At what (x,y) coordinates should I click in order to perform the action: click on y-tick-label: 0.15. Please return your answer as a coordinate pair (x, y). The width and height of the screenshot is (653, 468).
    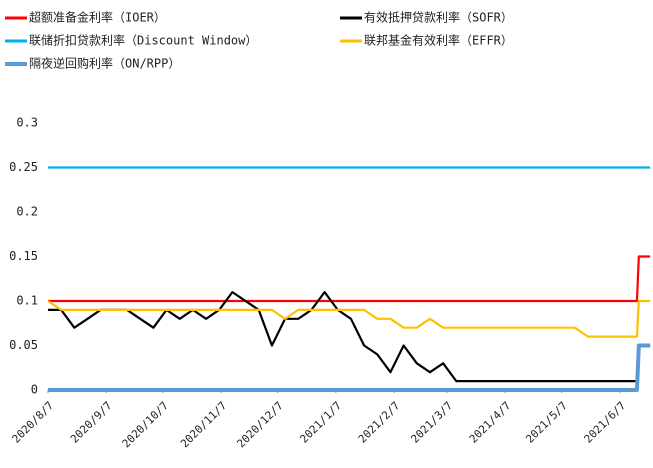
    Looking at the image, I should click on (23, 256).